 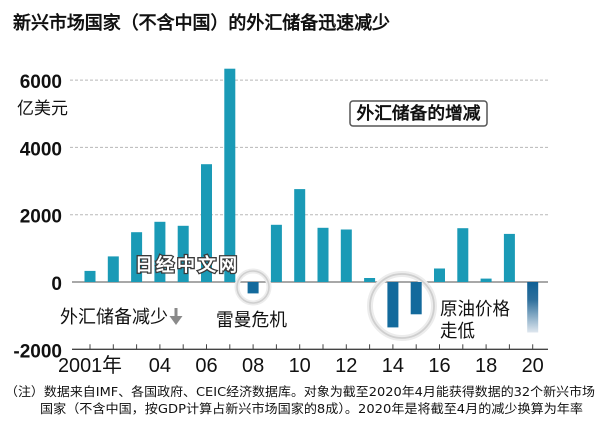 I want to click on legend: 外汇储备的增减, so click(x=418, y=113).